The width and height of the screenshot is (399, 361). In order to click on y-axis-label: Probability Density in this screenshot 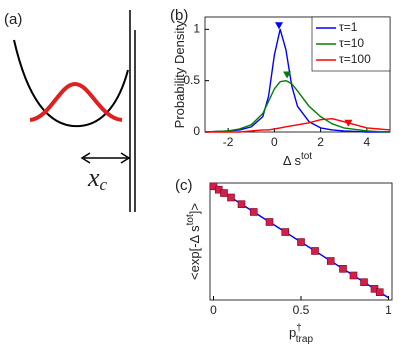, I will do `click(179, 74)`.